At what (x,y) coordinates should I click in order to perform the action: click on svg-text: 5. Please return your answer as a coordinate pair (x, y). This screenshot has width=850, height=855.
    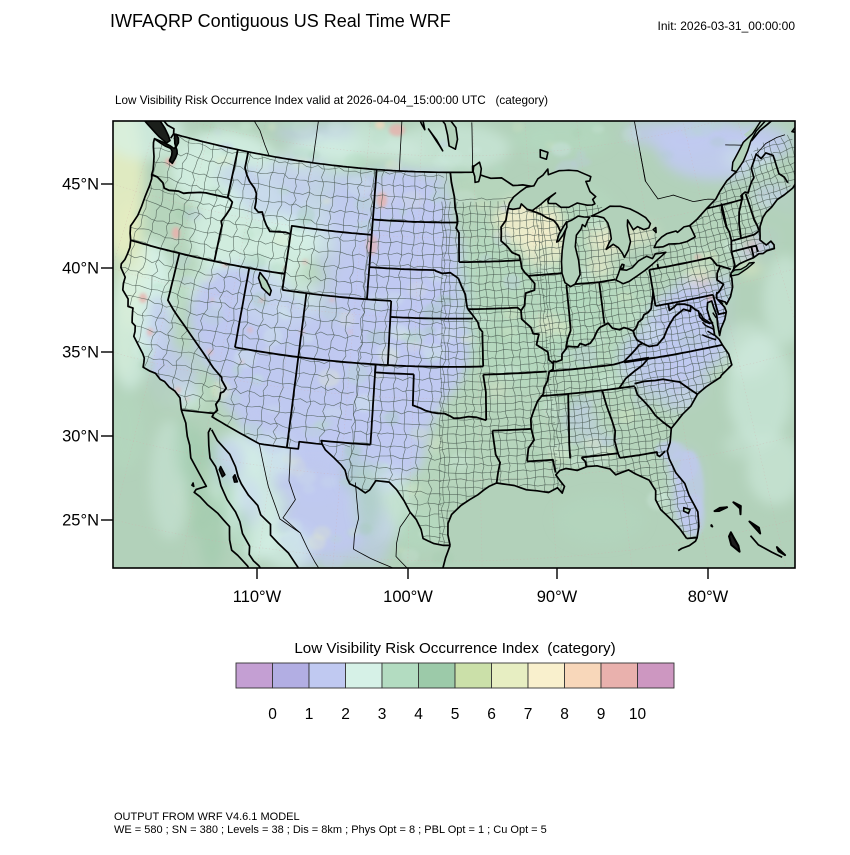
    Looking at the image, I should click on (455, 714).